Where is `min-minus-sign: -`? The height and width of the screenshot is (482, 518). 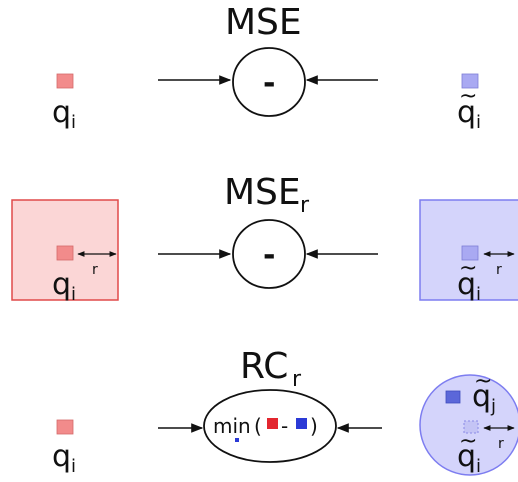
min-minus-sign: - is located at coordinates (284, 426).